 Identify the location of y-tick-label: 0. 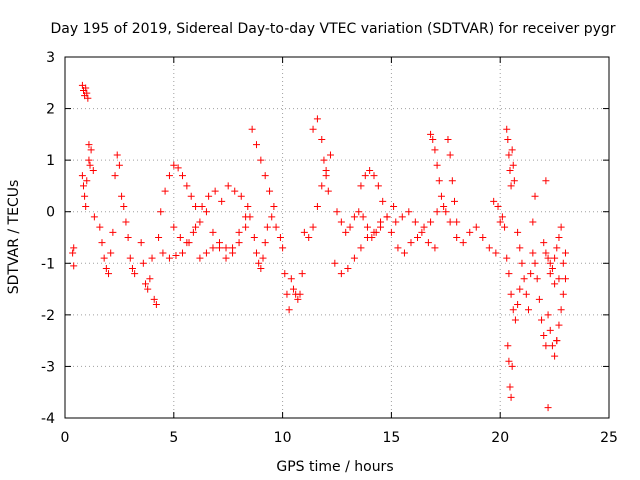
(50, 213).